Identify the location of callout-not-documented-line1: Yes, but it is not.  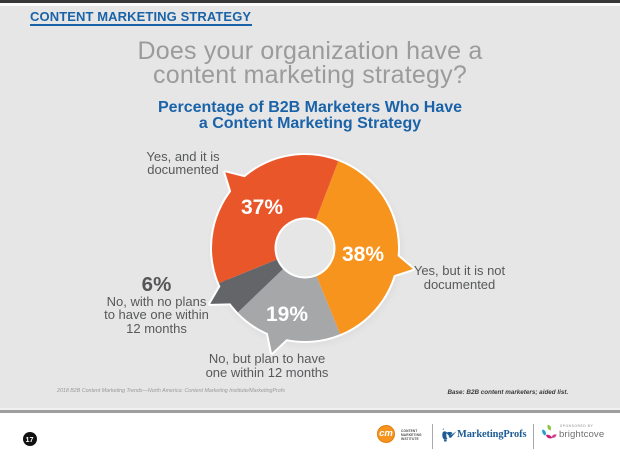
(459, 270).